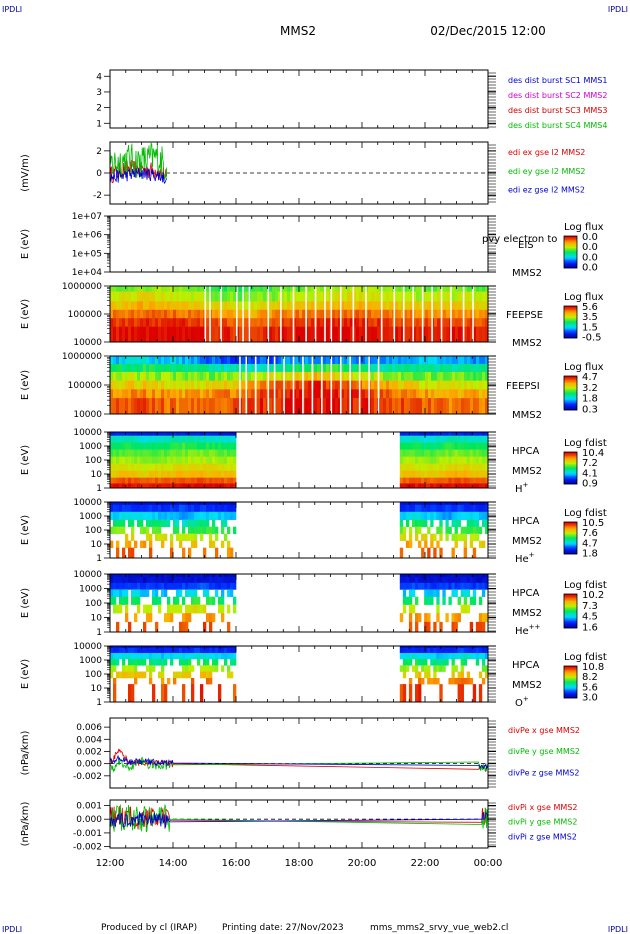  I want to click on colorbar-label: -0.5, so click(592, 337).